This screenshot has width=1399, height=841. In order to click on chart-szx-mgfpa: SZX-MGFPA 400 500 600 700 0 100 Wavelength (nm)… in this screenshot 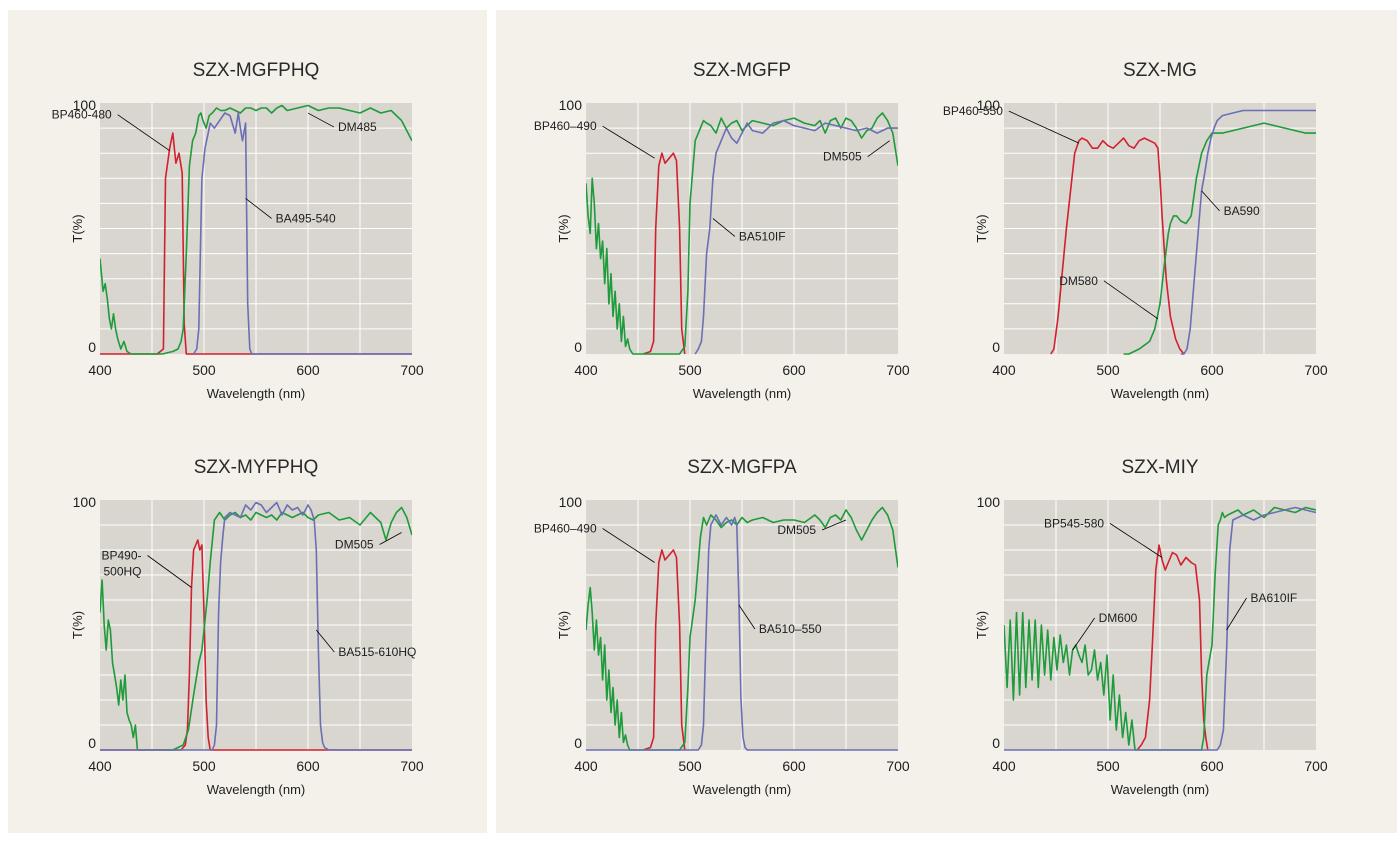, I will do `click(722, 627)`.